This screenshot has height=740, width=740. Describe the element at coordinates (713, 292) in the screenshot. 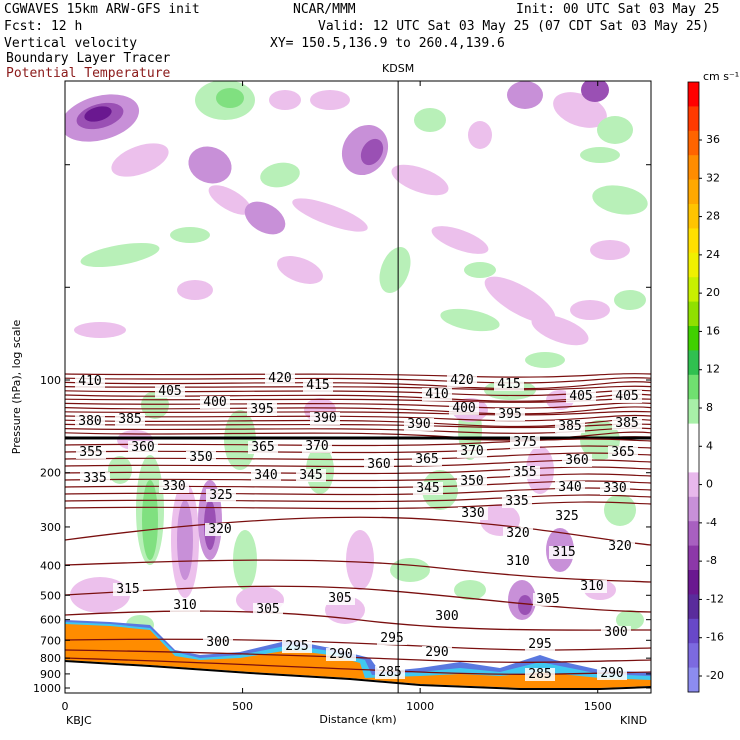

I see `colorbar-label: 20` at that location.